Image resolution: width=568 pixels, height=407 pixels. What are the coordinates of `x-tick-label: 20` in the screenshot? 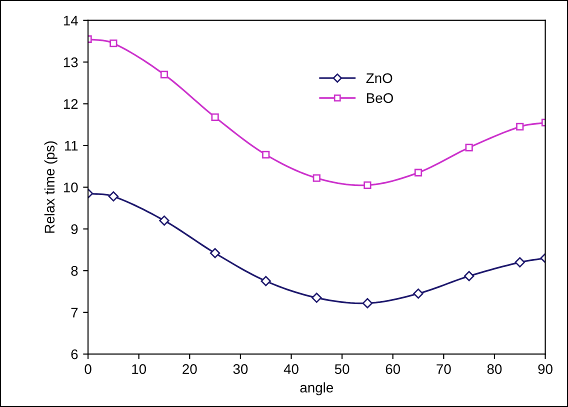 It's located at (189, 369).